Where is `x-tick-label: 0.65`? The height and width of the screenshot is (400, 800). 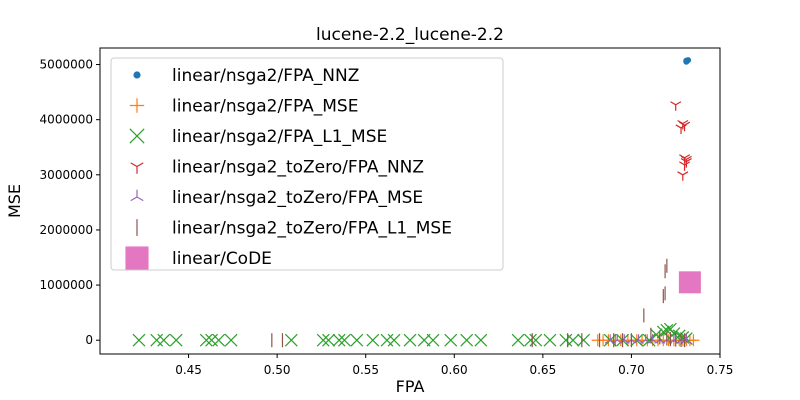 x-tick-label: 0.65 is located at coordinates (542, 370).